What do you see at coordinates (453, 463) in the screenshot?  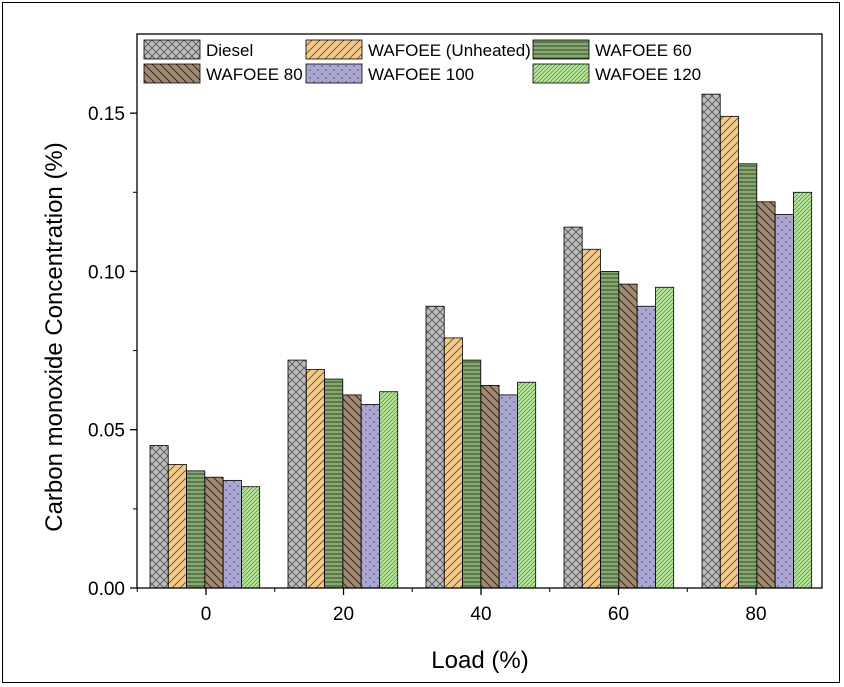 I see `bar-wafoee-unheated--group-2` at bounding box center [453, 463].